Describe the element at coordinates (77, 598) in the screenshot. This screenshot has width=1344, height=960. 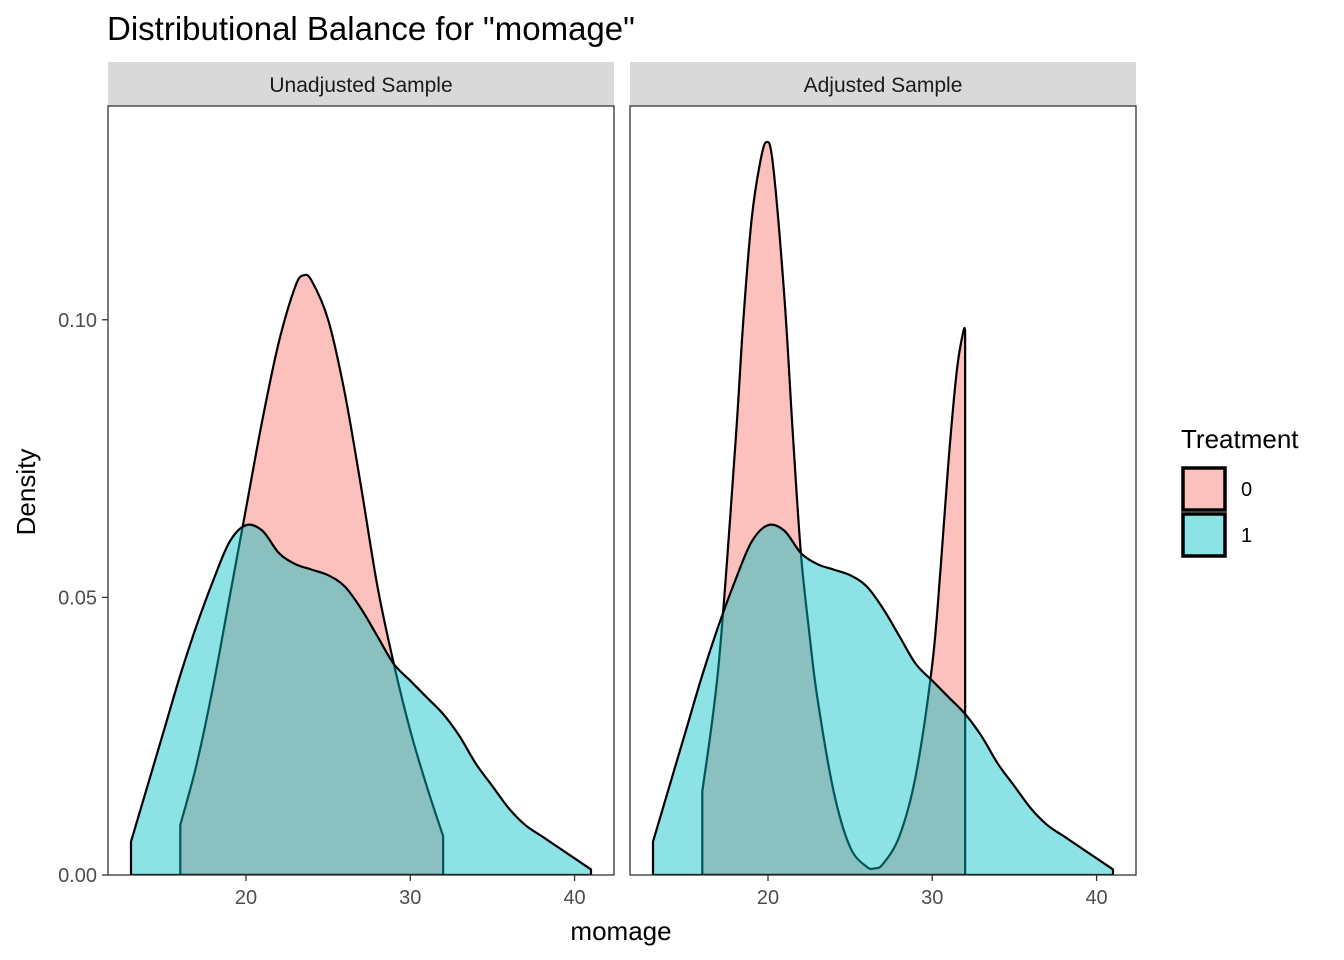
I see `y-tick-label: 0.05` at that location.